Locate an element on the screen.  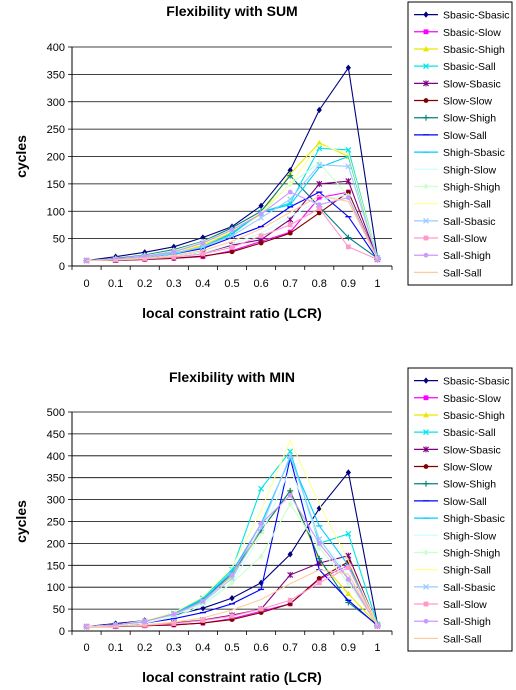
y-tick-label: 200 is located at coordinates (56, 544).